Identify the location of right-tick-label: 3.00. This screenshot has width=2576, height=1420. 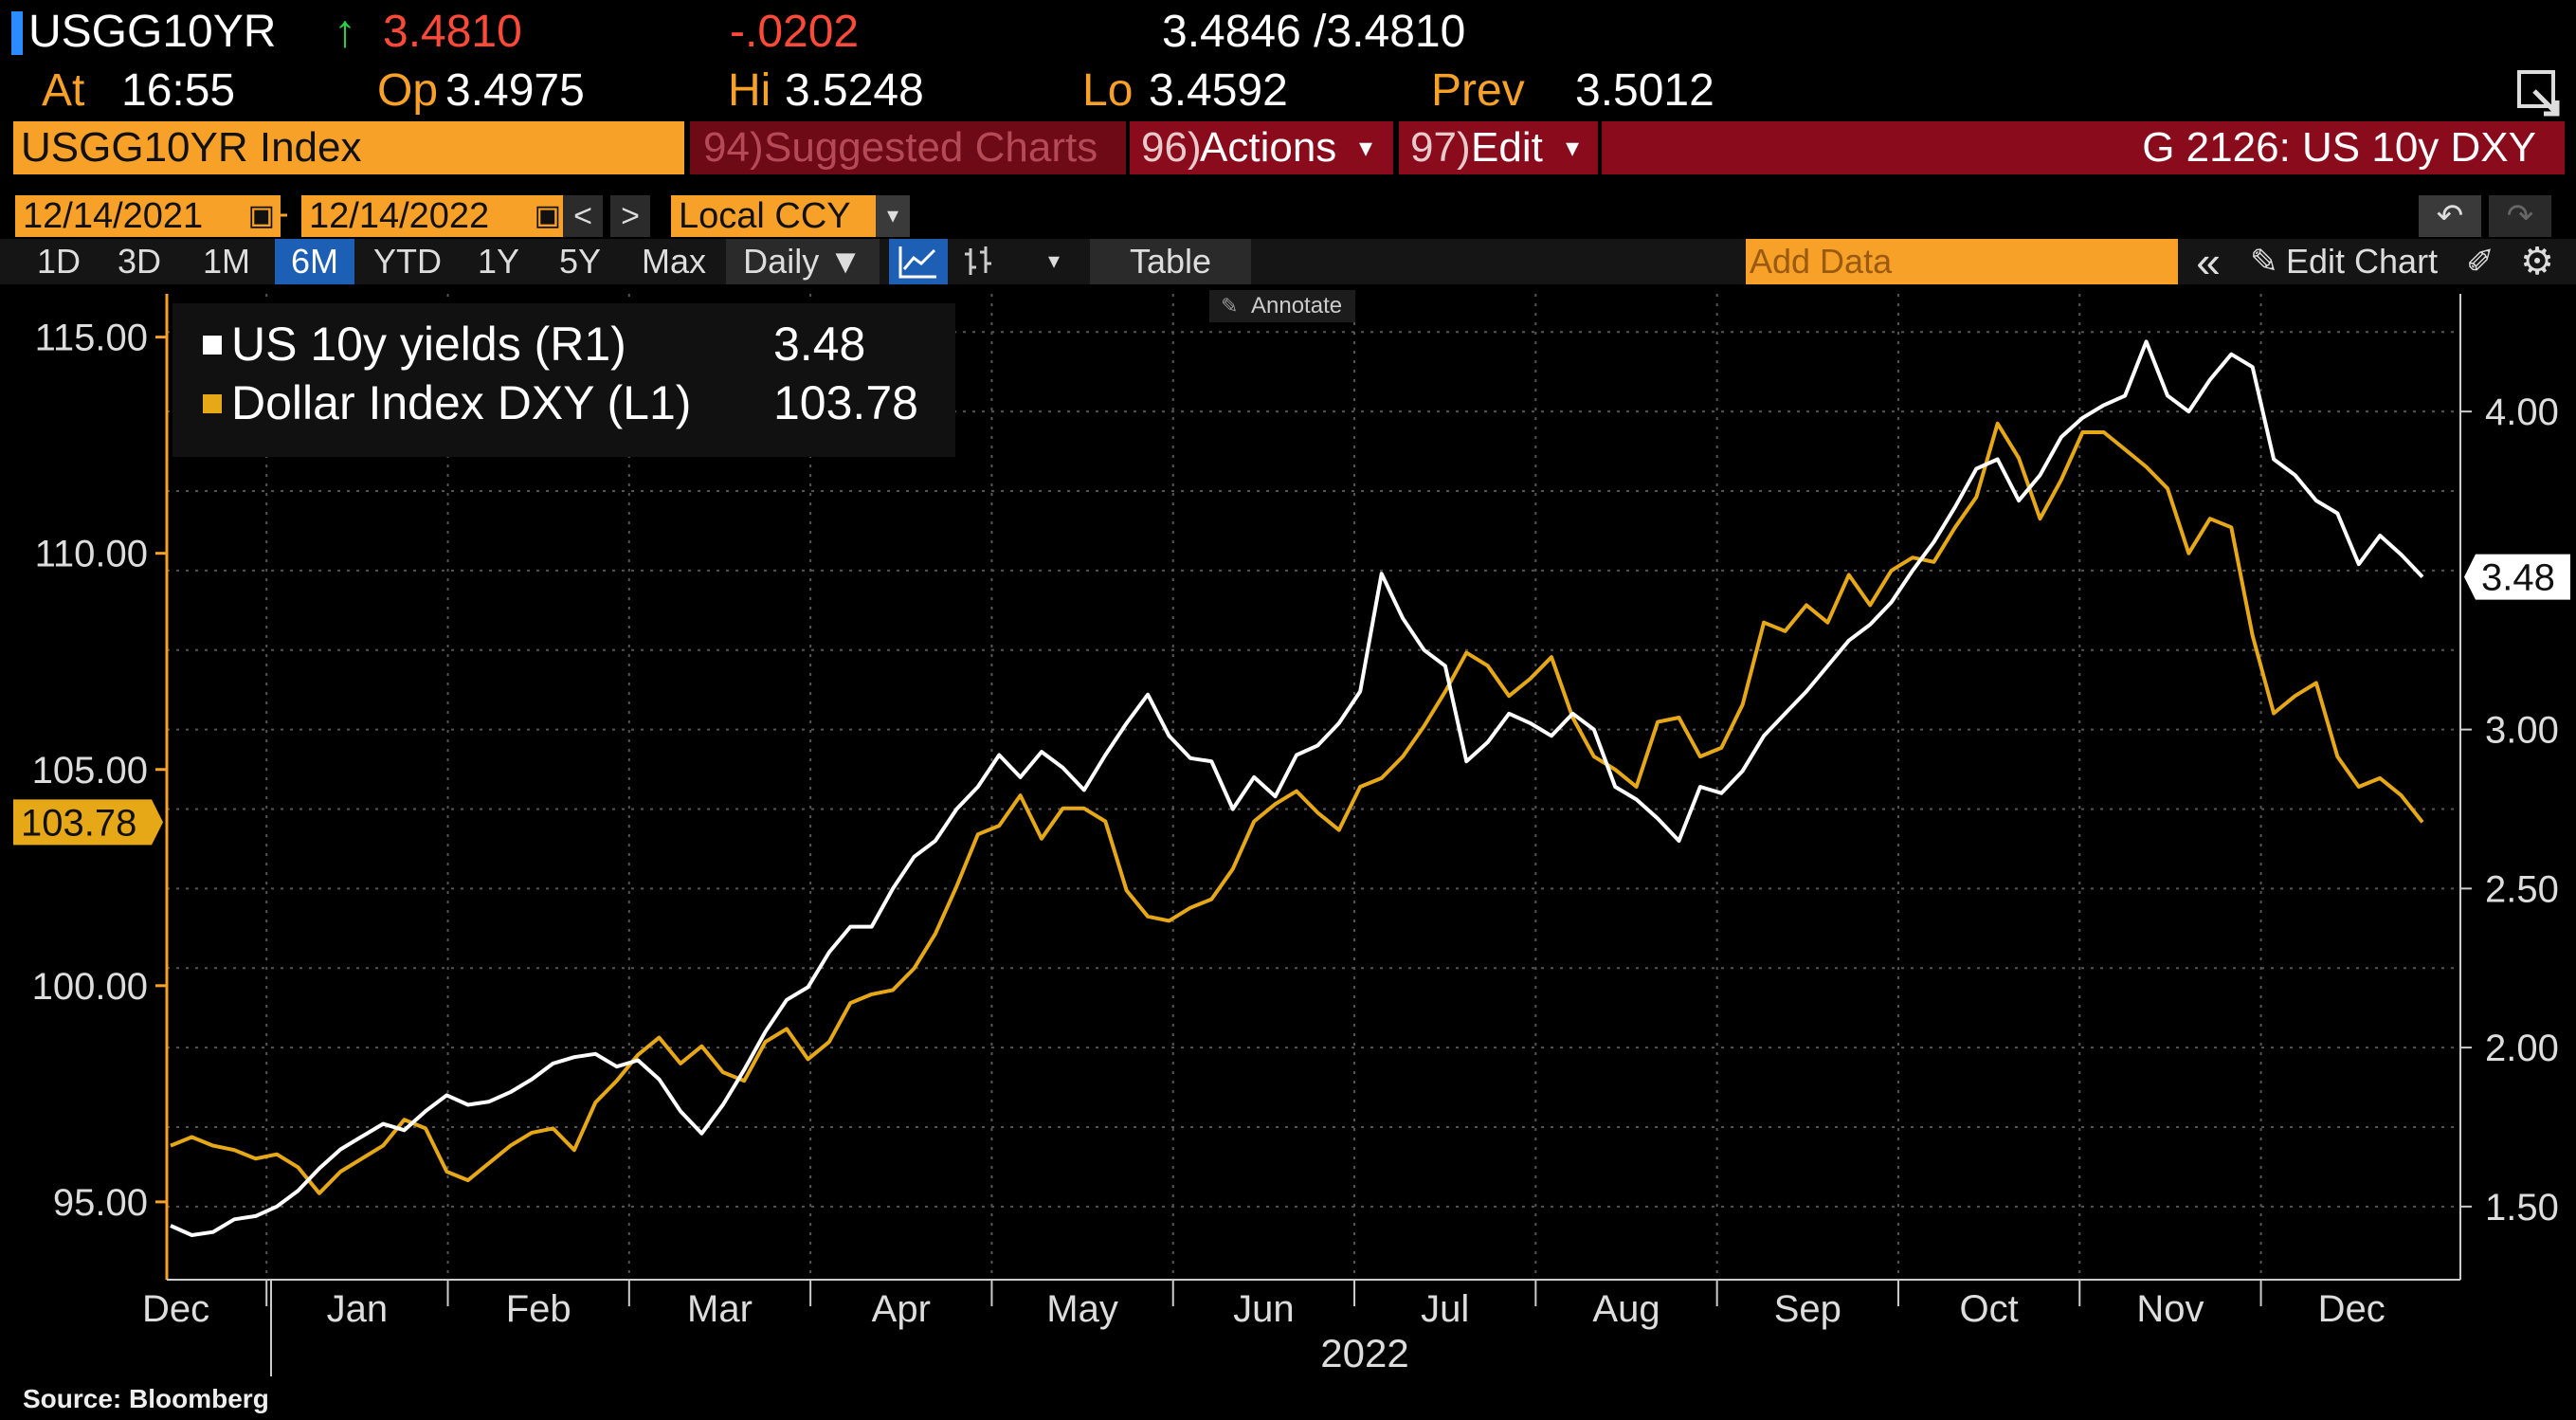
(2522, 731).